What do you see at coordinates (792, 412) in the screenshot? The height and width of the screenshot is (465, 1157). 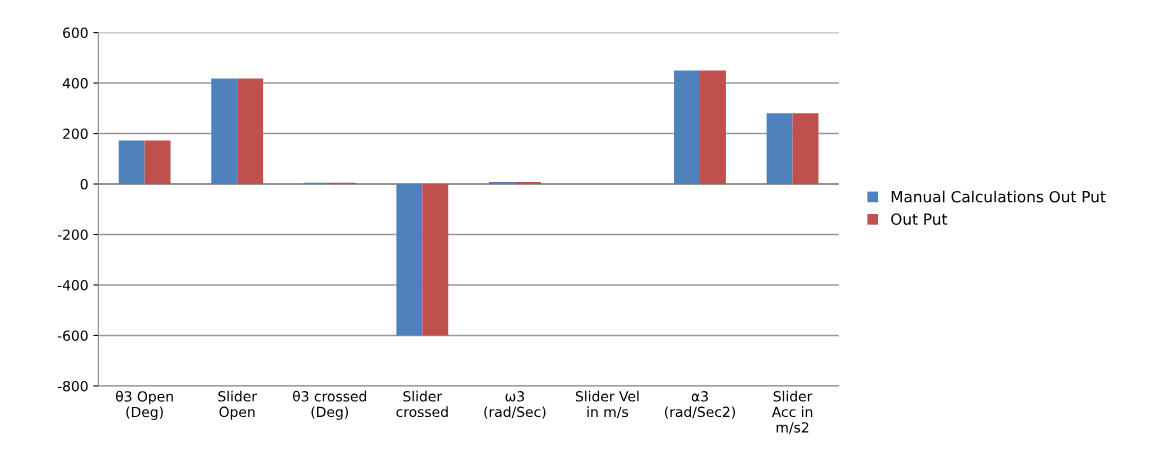 I see `x-tick-label: Slider Acc in m/s2` at bounding box center [792, 412].